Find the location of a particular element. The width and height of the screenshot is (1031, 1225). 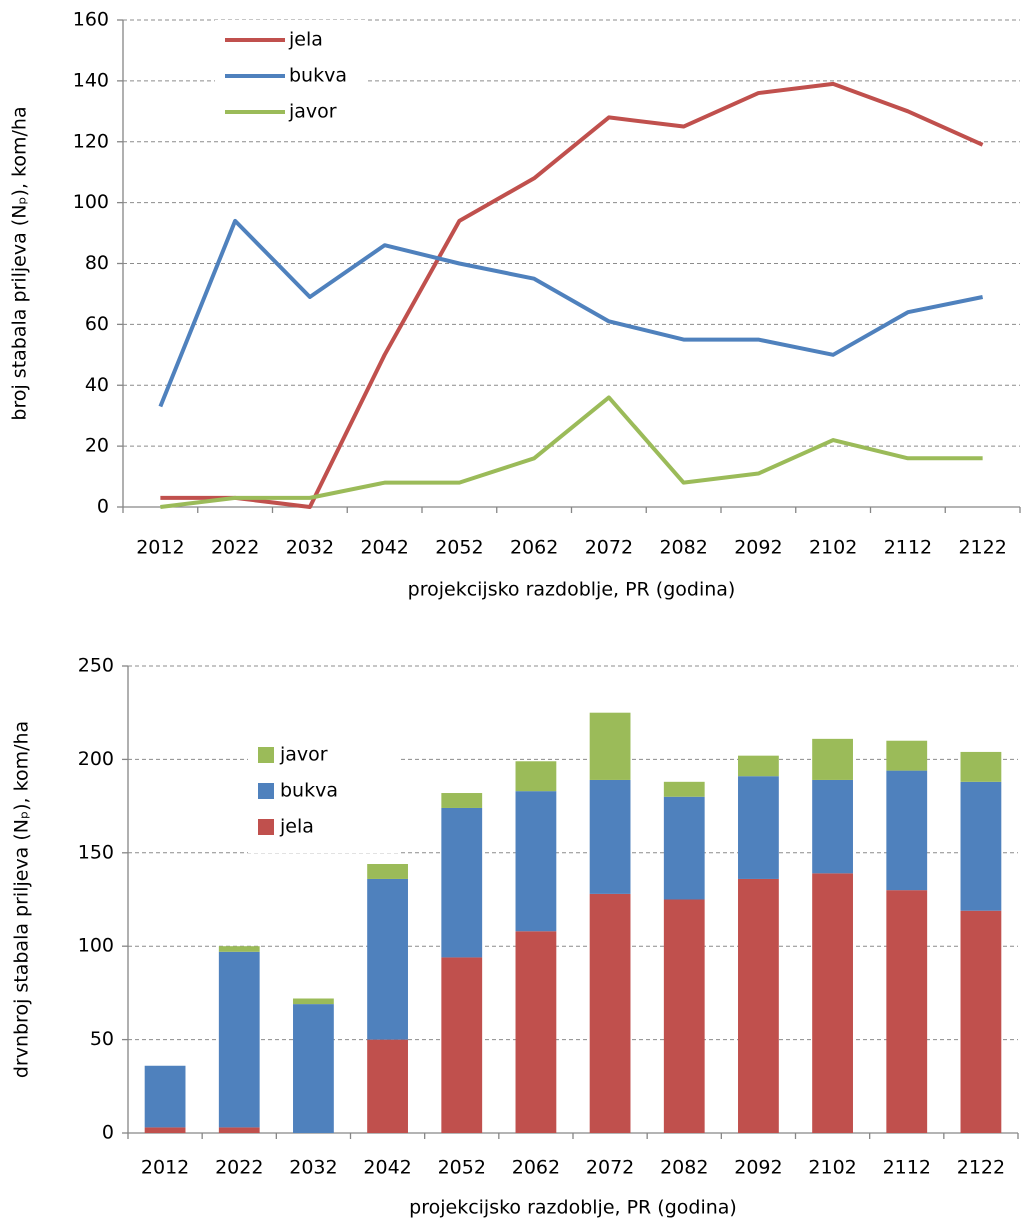

y-tick-label: 200 is located at coordinates (96, 759).